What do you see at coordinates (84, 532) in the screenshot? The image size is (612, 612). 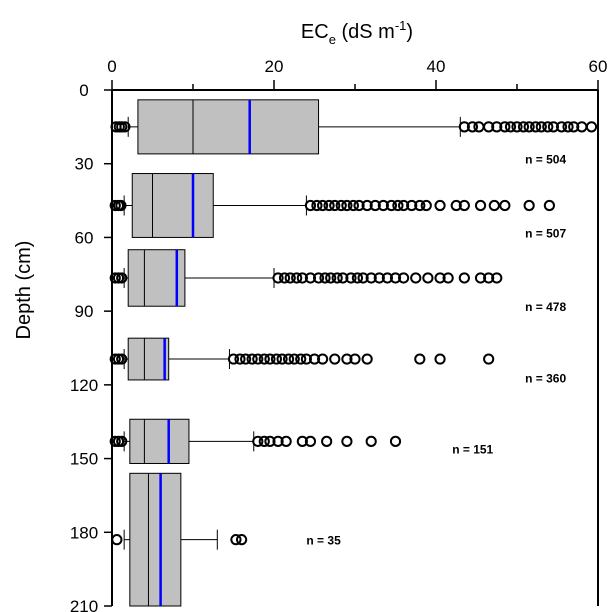 I see `y-tick-label: 180` at bounding box center [84, 532].